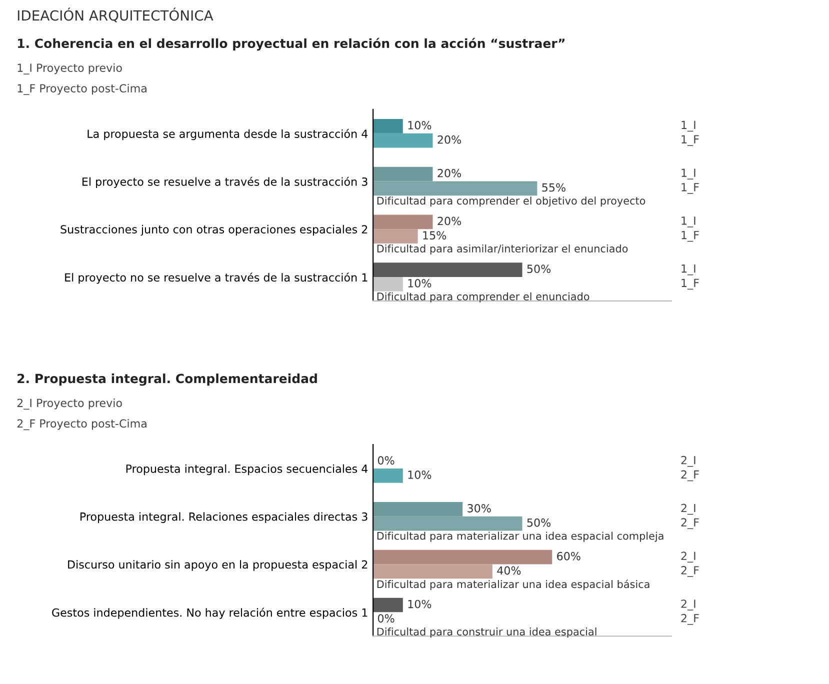  I want to click on category-label: Propuesta integral. Relaciones espaciales directas 3, so click(224, 517).